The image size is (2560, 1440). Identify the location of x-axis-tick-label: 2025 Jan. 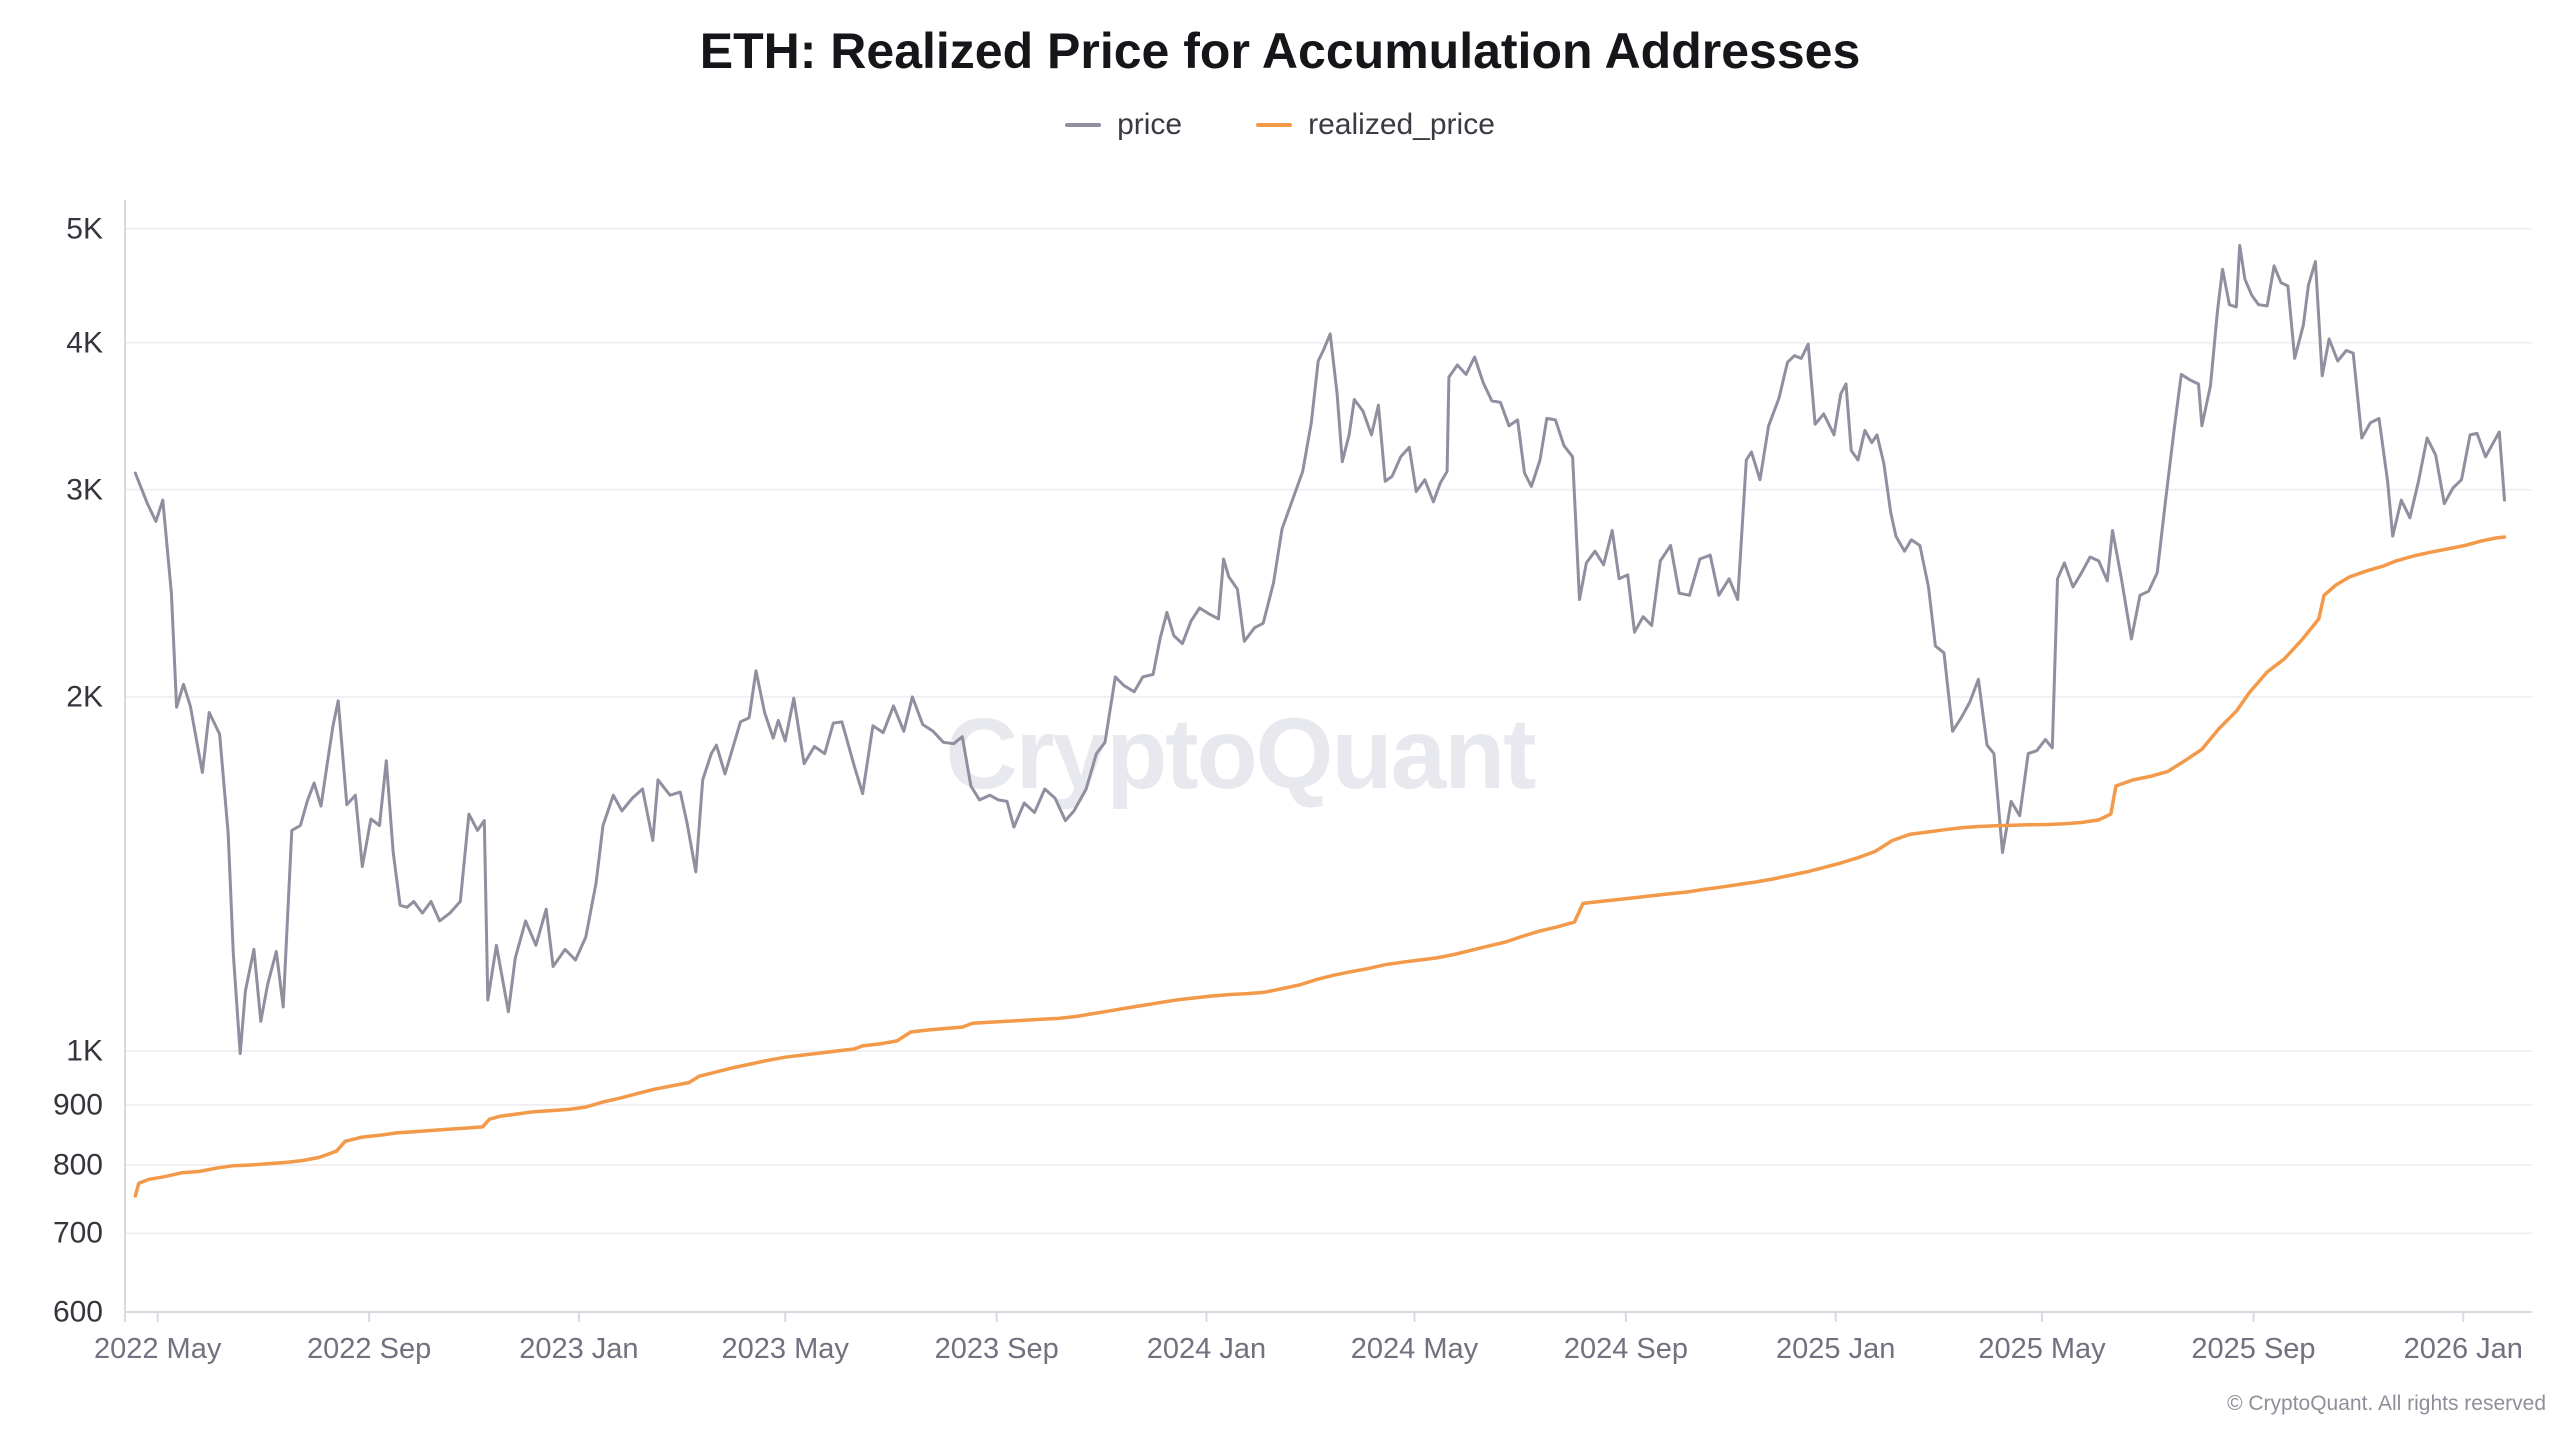
(1835, 1349).